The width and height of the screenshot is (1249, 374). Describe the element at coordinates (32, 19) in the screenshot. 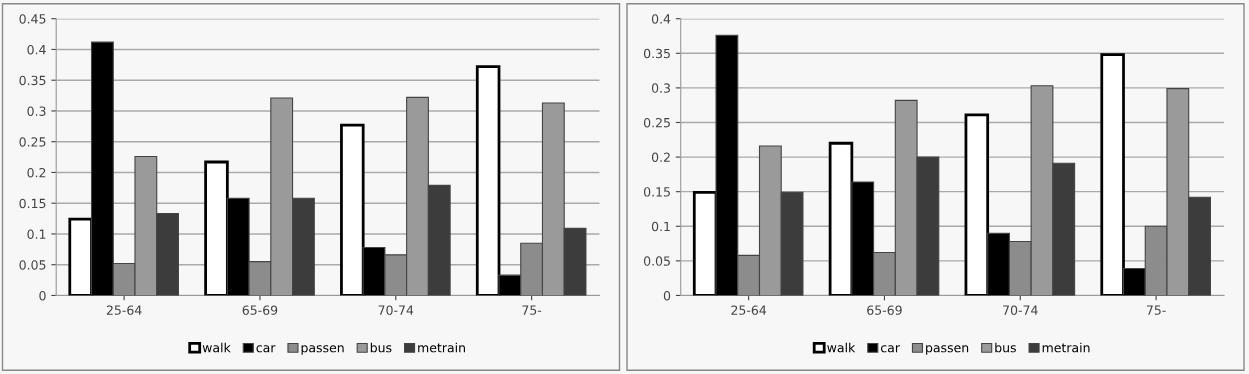

I see `y-tick-label: 0.45` at that location.